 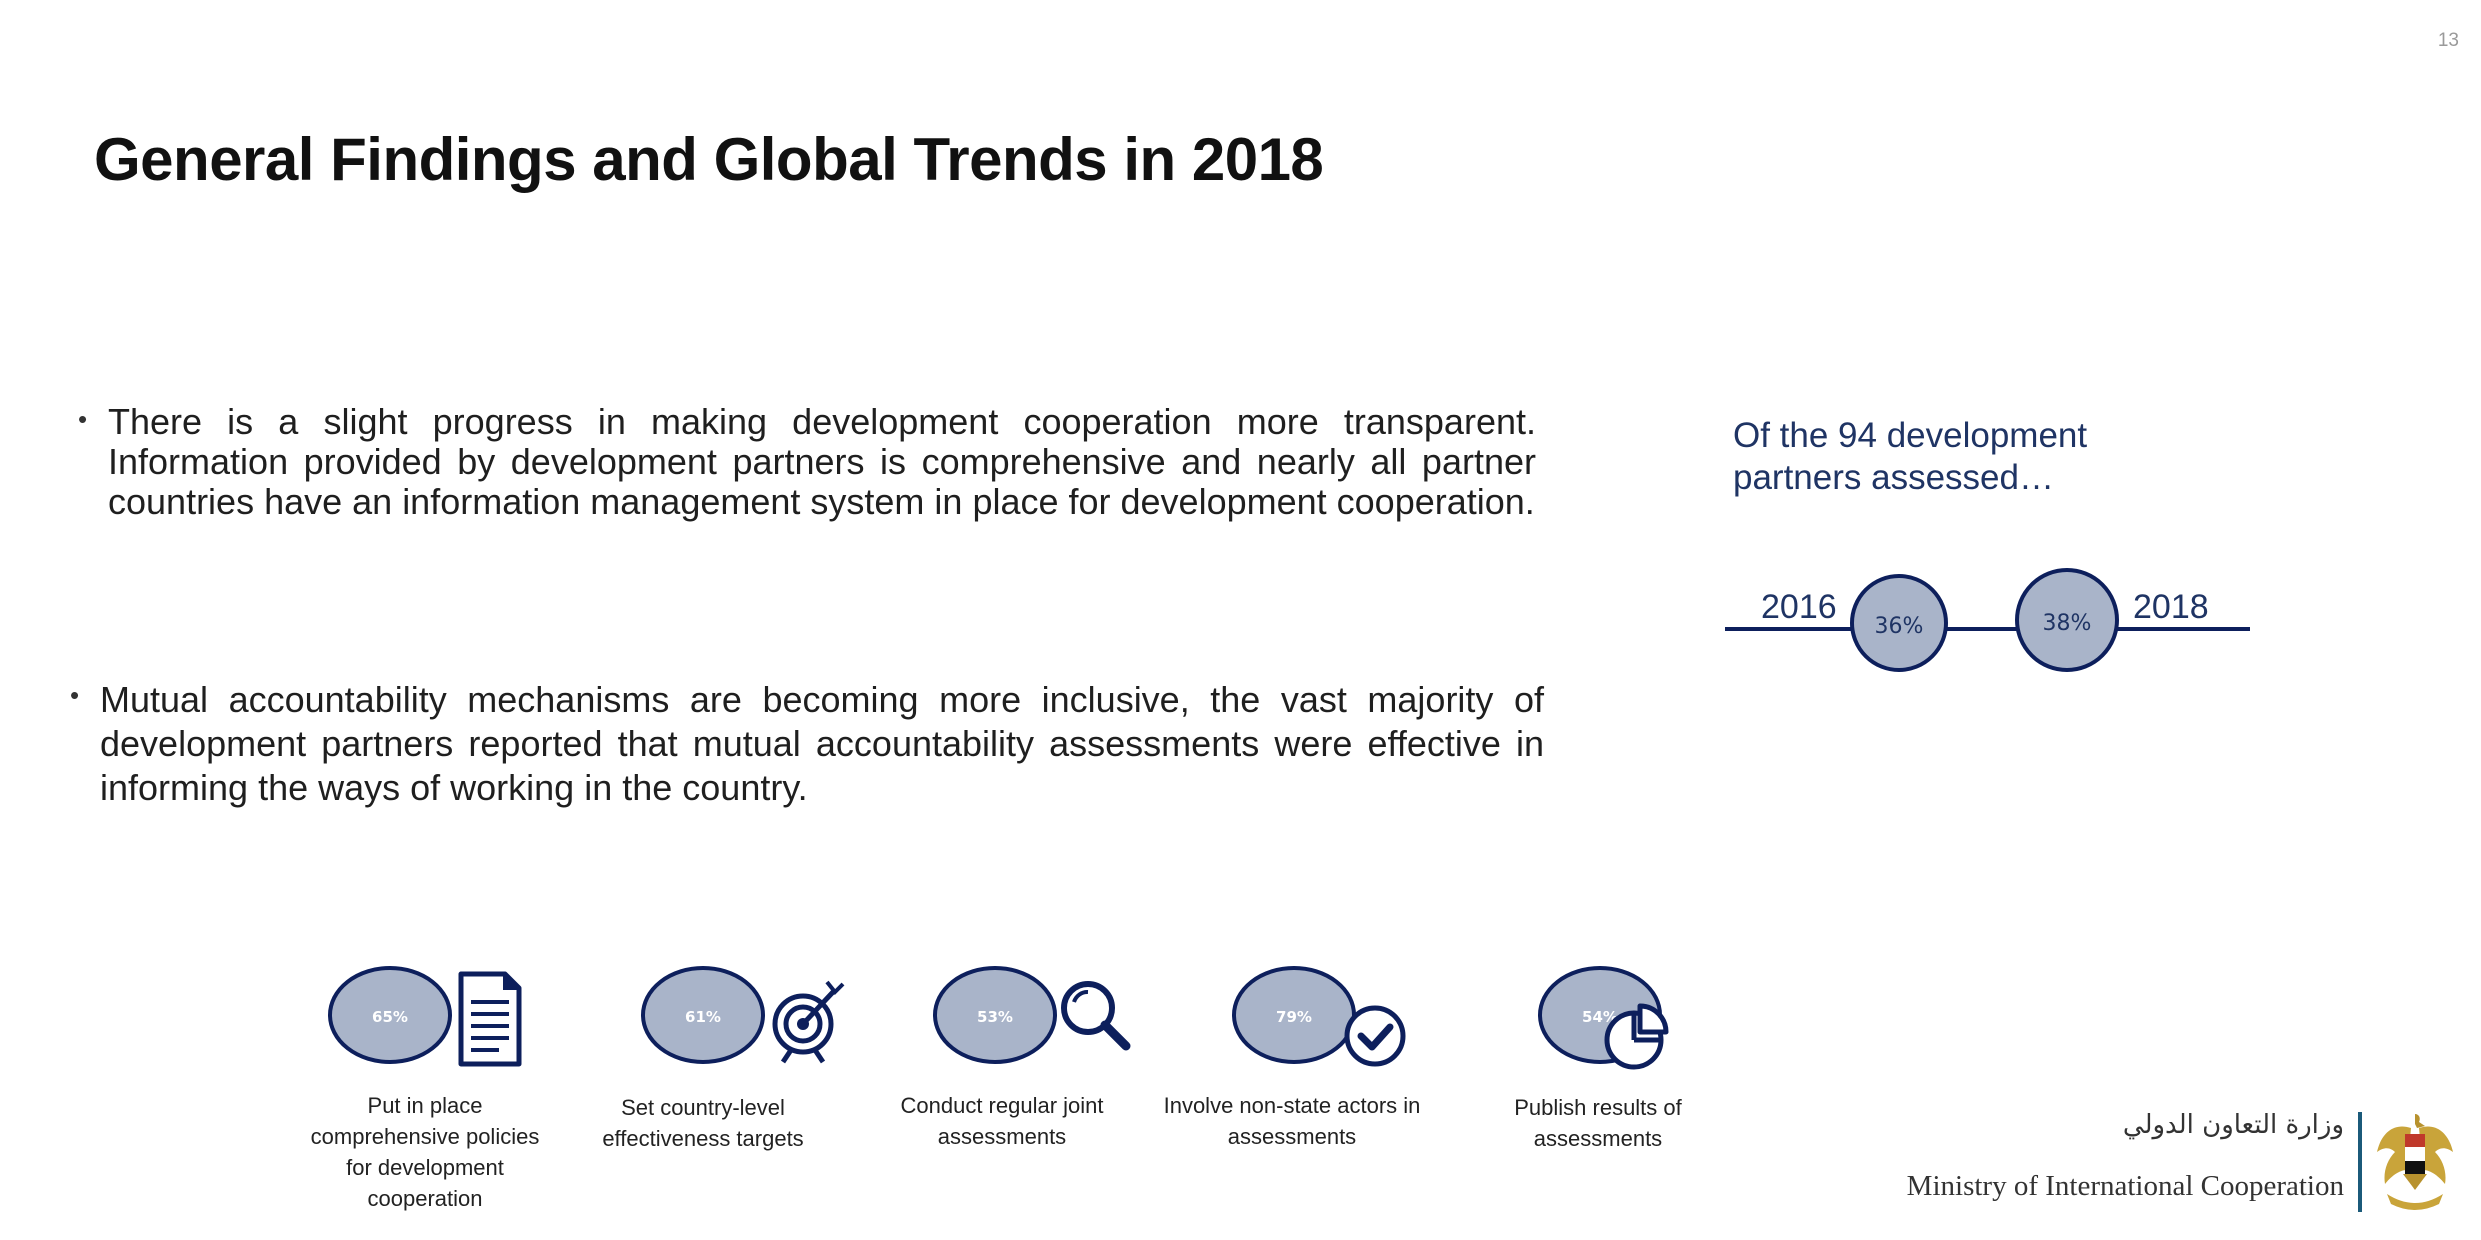 What do you see at coordinates (1600, 1017) in the screenshot?
I see `metric-value: 54%` at bounding box center [1600, 1017].